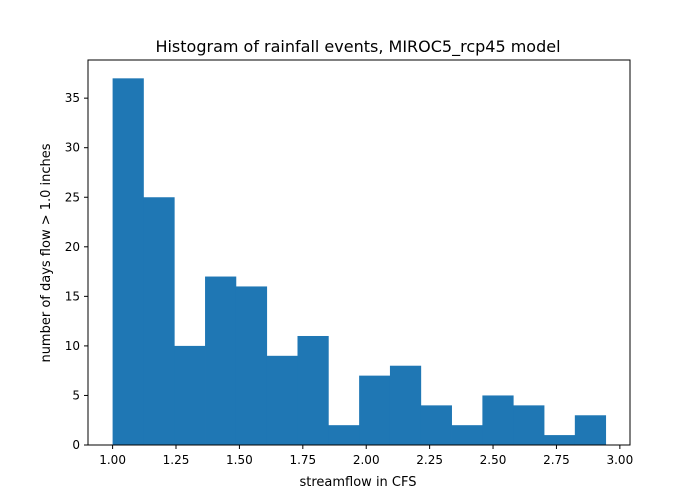 This screenshot has height=500, width=700. Describe the element at coordinates (72, 98) in the screenshot. I see `y-tick-label: 35` at that location.